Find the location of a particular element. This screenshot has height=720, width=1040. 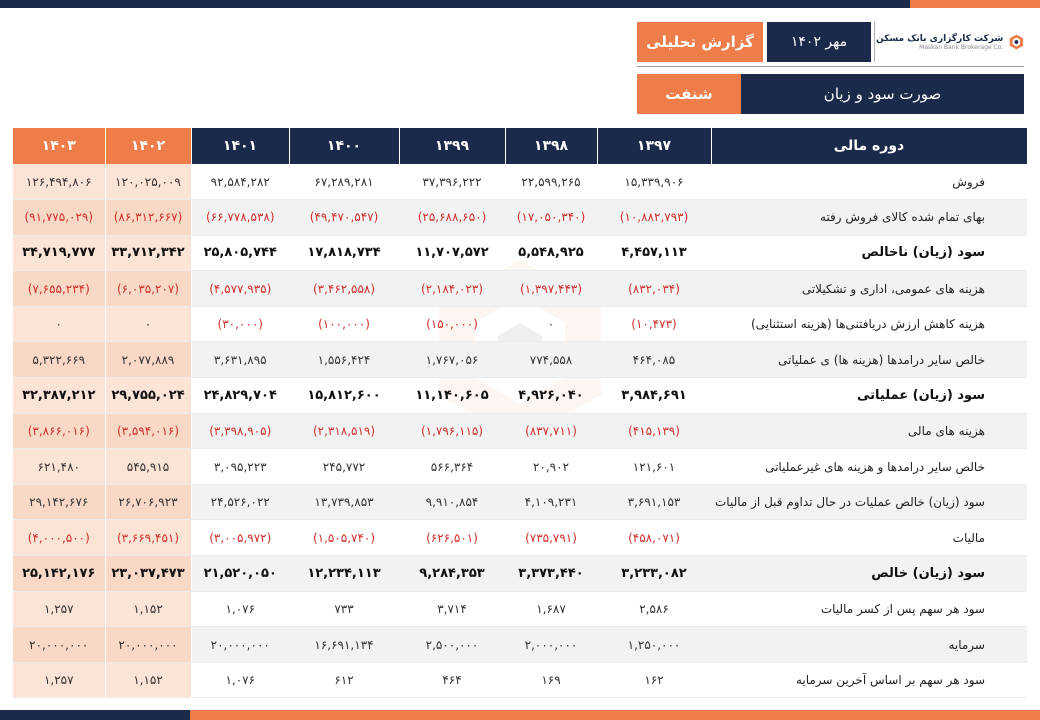

table-cell: (۷,۶۵۵,۲۳۴) is located at coordinates (59, 288).